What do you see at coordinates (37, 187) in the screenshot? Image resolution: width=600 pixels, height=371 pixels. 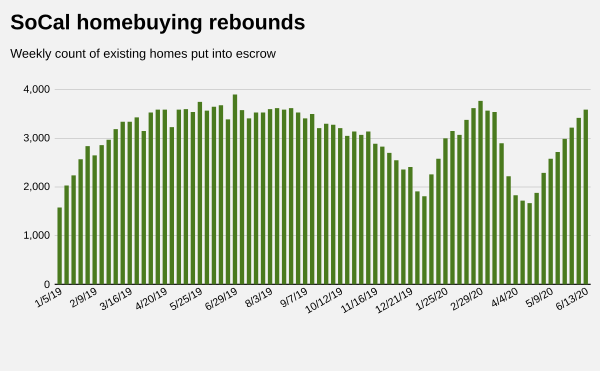 I see `y-tick-label: 2,000` at bounding box center [37, 187].